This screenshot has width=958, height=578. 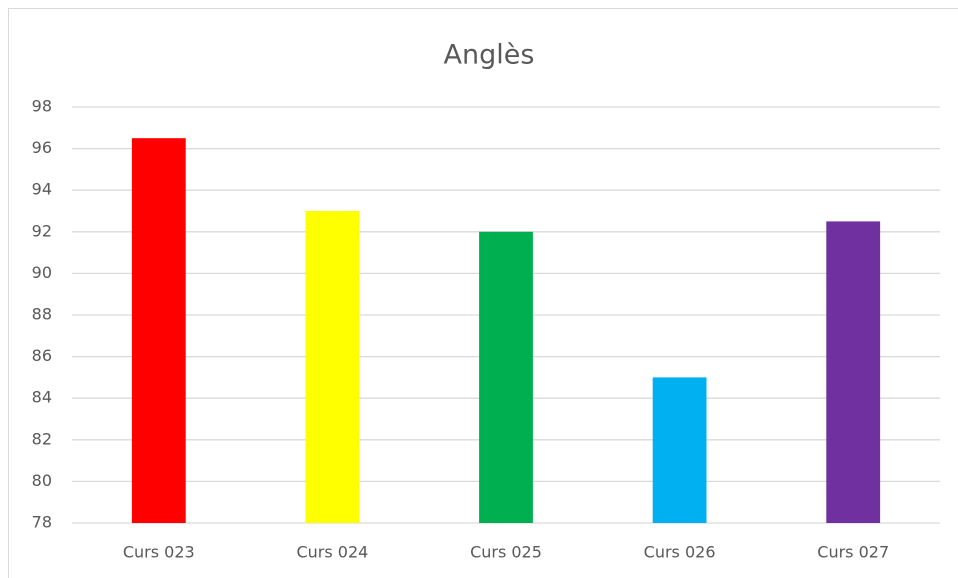 I want to click on x-tick-label: Curs 027, so click(x=853, y=552).